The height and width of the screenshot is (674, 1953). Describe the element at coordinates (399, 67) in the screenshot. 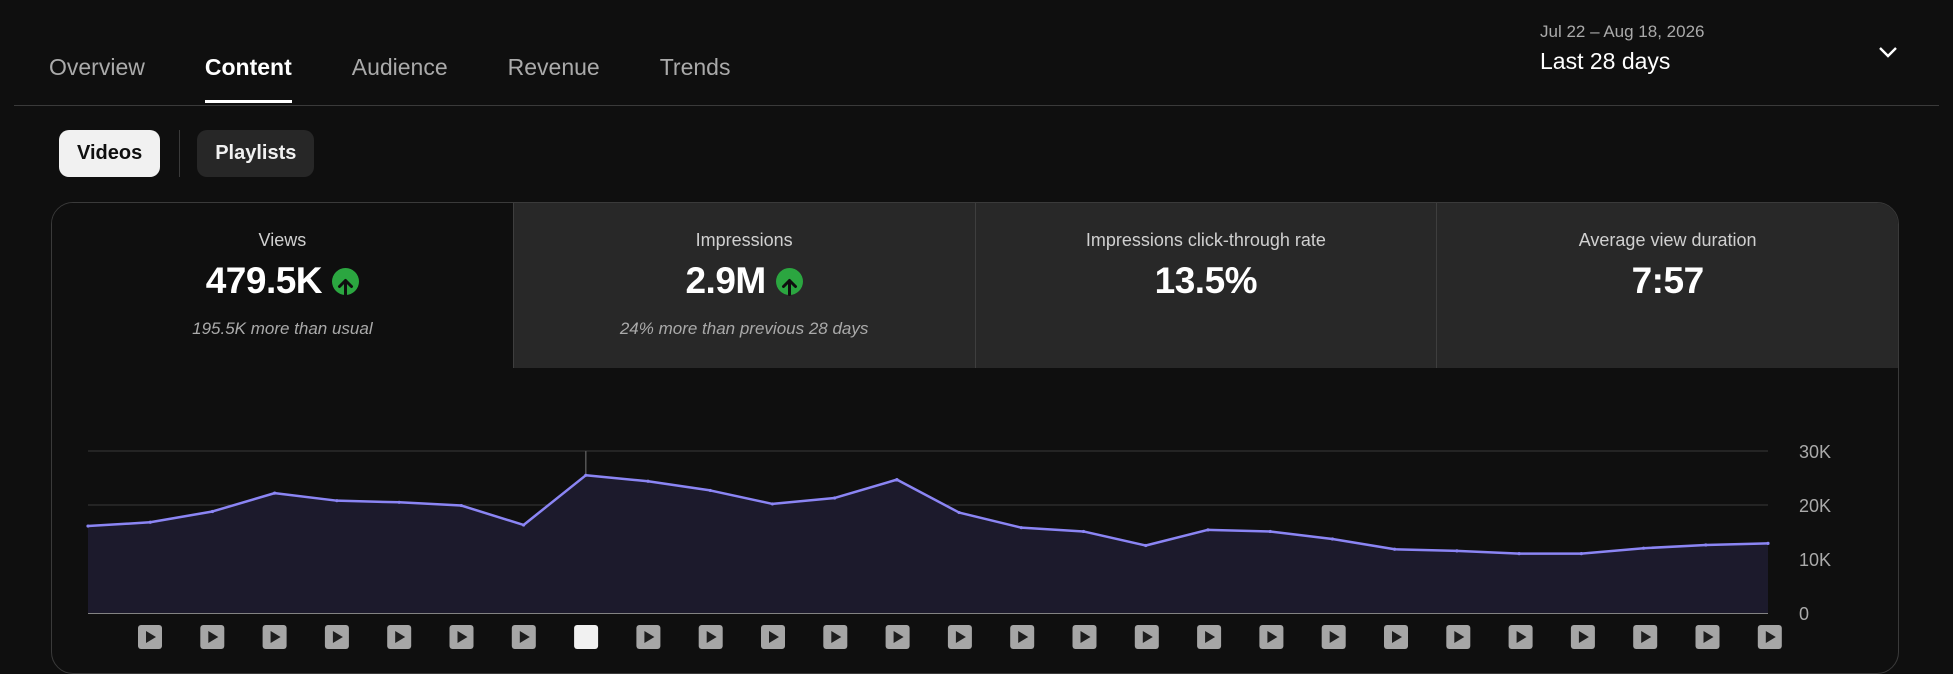

I see `tab-audience: Audience` at that location.